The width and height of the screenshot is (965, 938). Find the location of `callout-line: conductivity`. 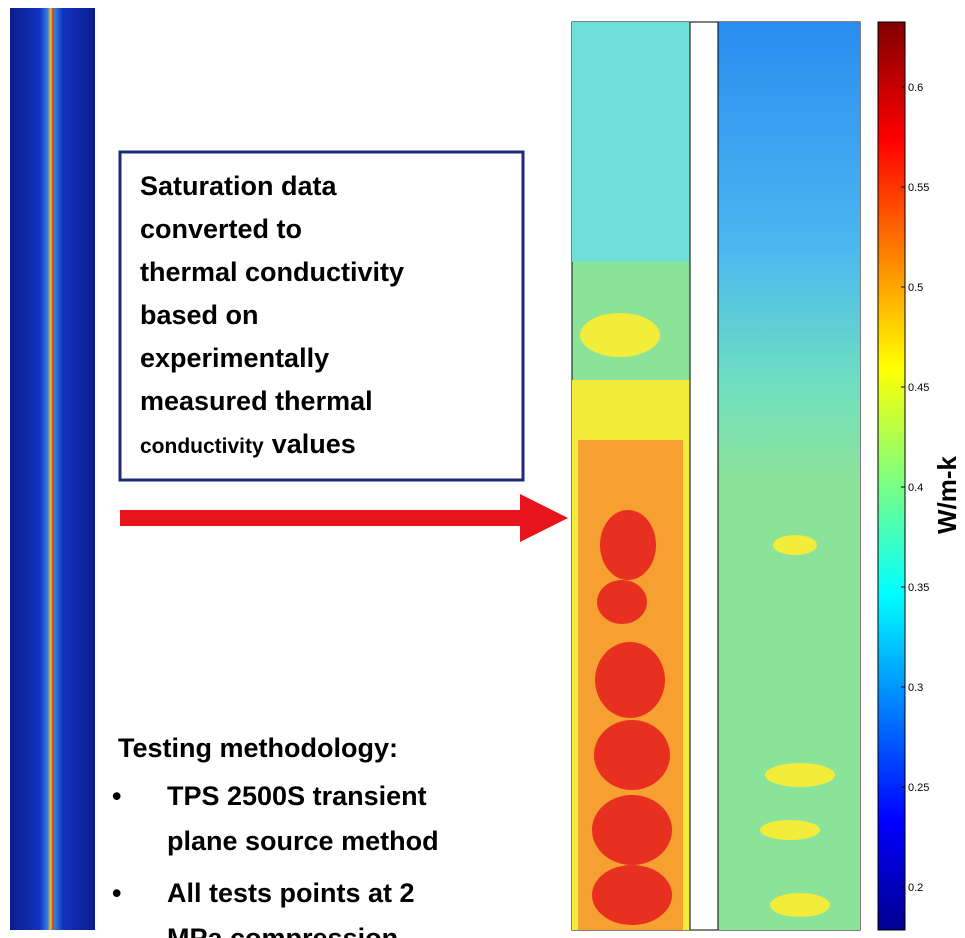

callout-line: conductivity is located at coordinates (202, 446).